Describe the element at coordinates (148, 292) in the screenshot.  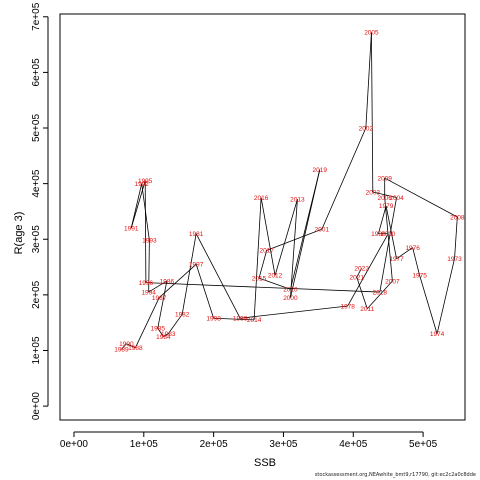
I see `point-label-1994: 1994` at that location.